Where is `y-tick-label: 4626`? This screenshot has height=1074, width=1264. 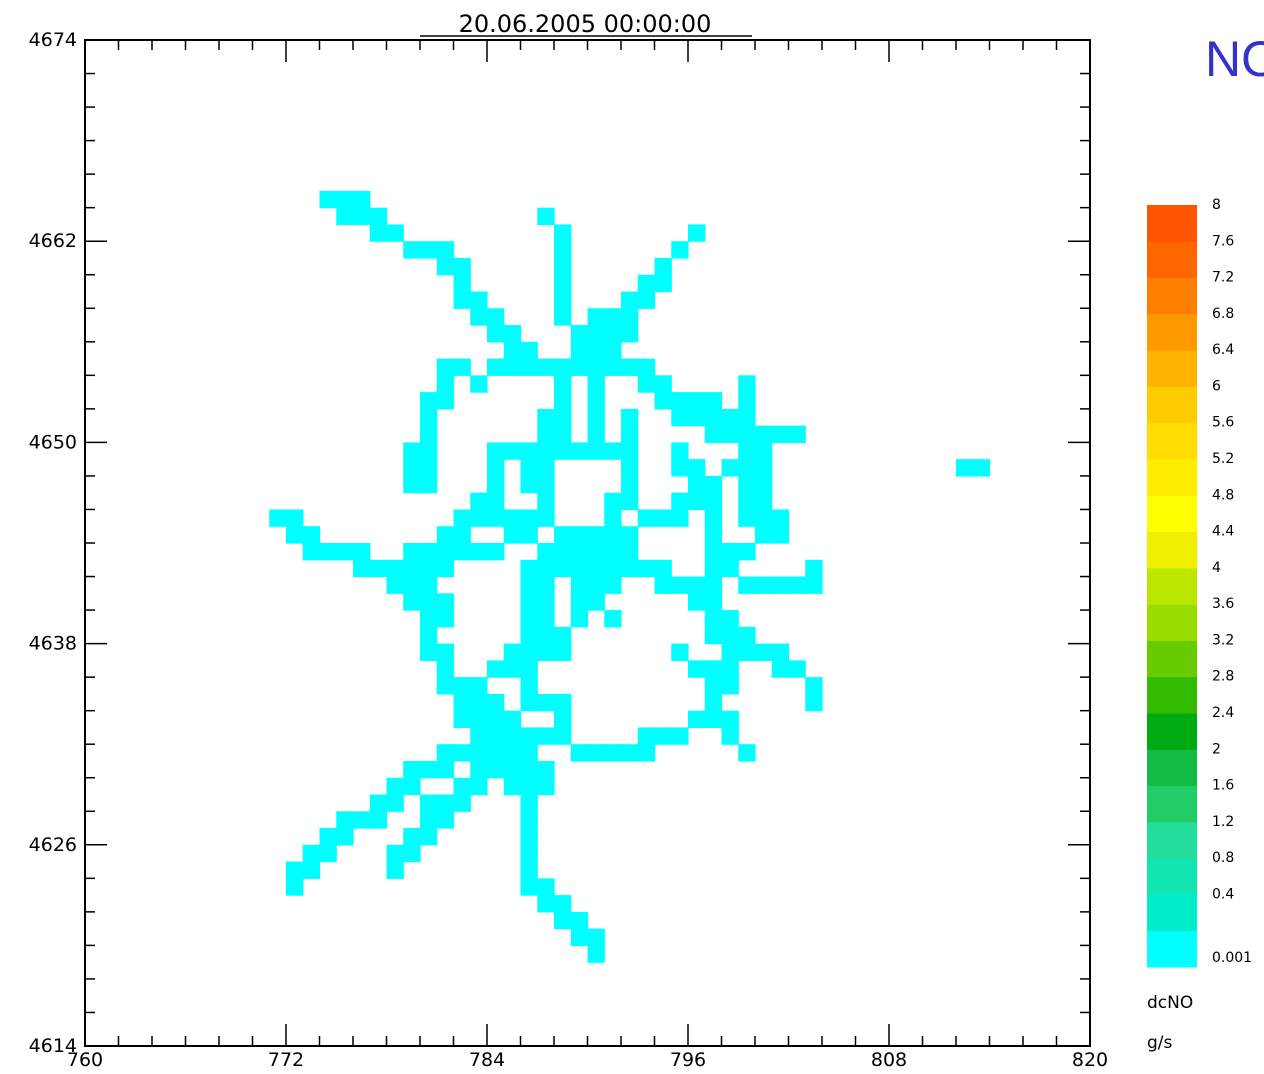
y-tick-label: 4626 is located at coordinates (53, 845).